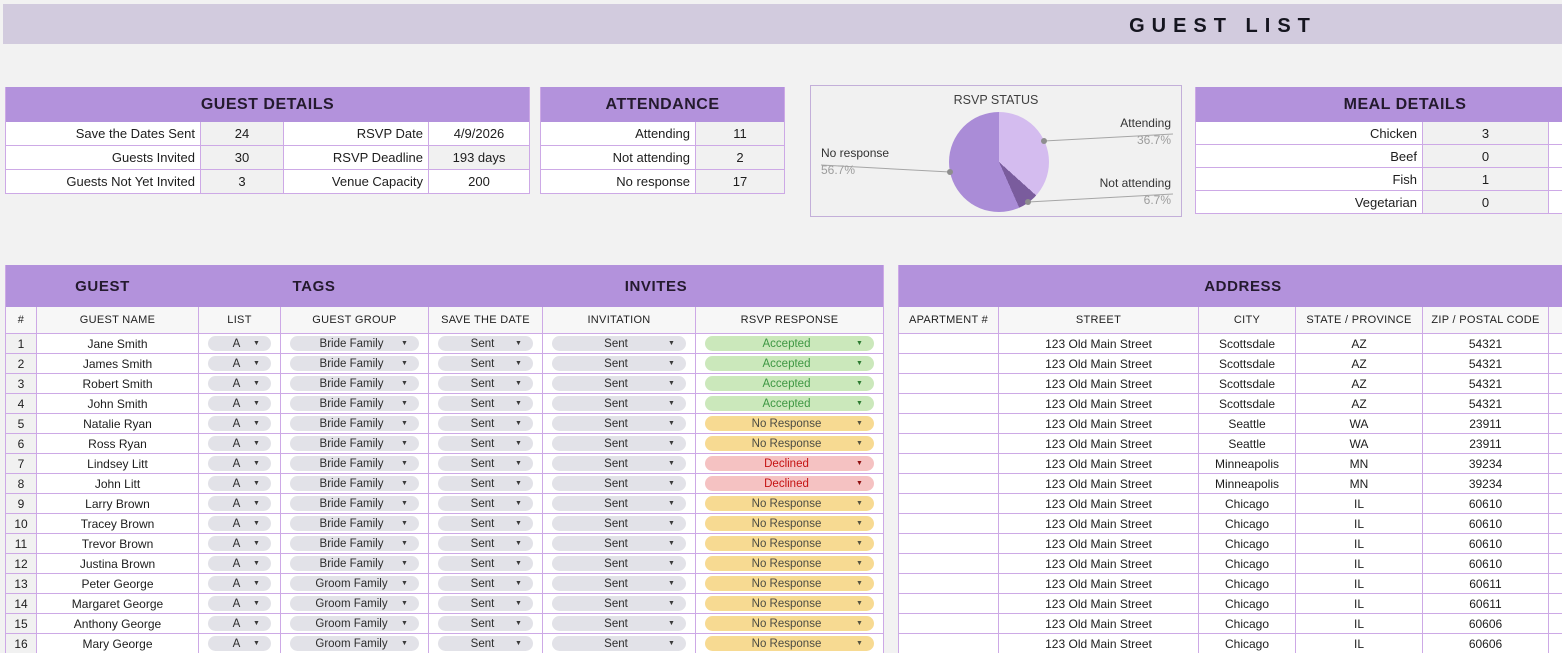  Describe the element at coordinates (118, 403) in the screenshot. I see `guest-name-cell: John Smith` at that location.